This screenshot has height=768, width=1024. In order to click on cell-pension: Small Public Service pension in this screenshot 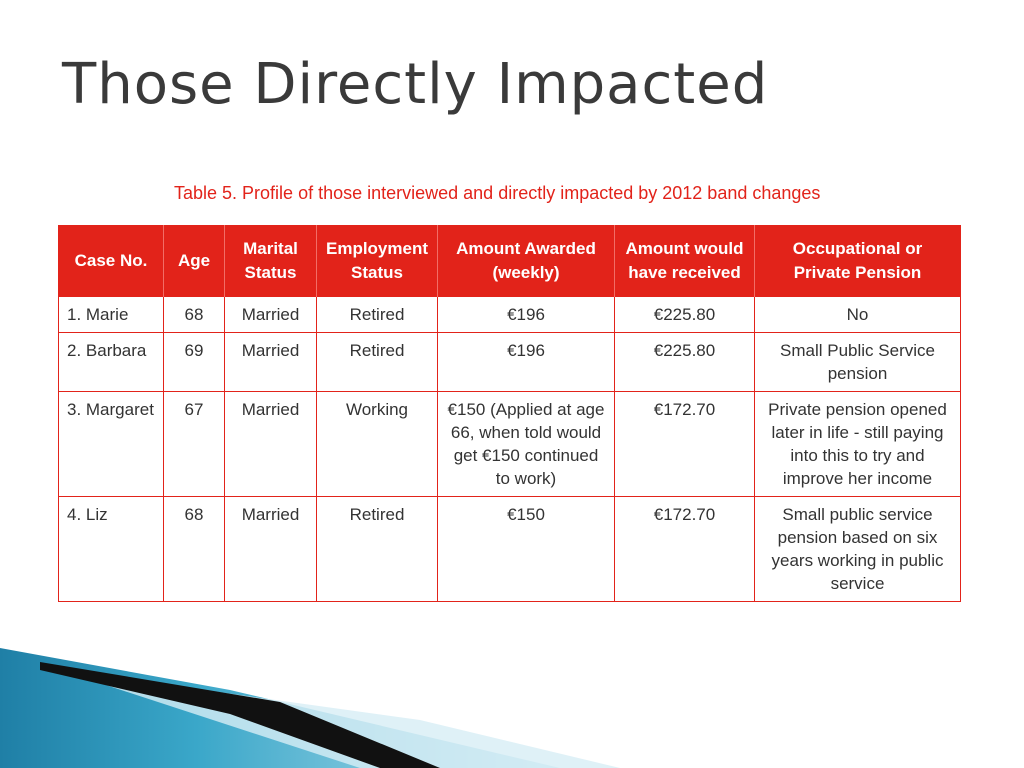, I will do `click(857, 362)`.